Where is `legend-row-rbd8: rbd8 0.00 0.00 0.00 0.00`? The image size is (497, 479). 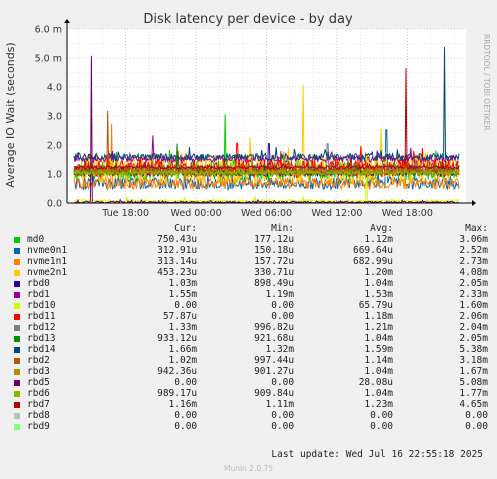
legend-row-rbd8: rbd8 0.00 0.00 0.00 0.00 is located at coordinates (250, 415).